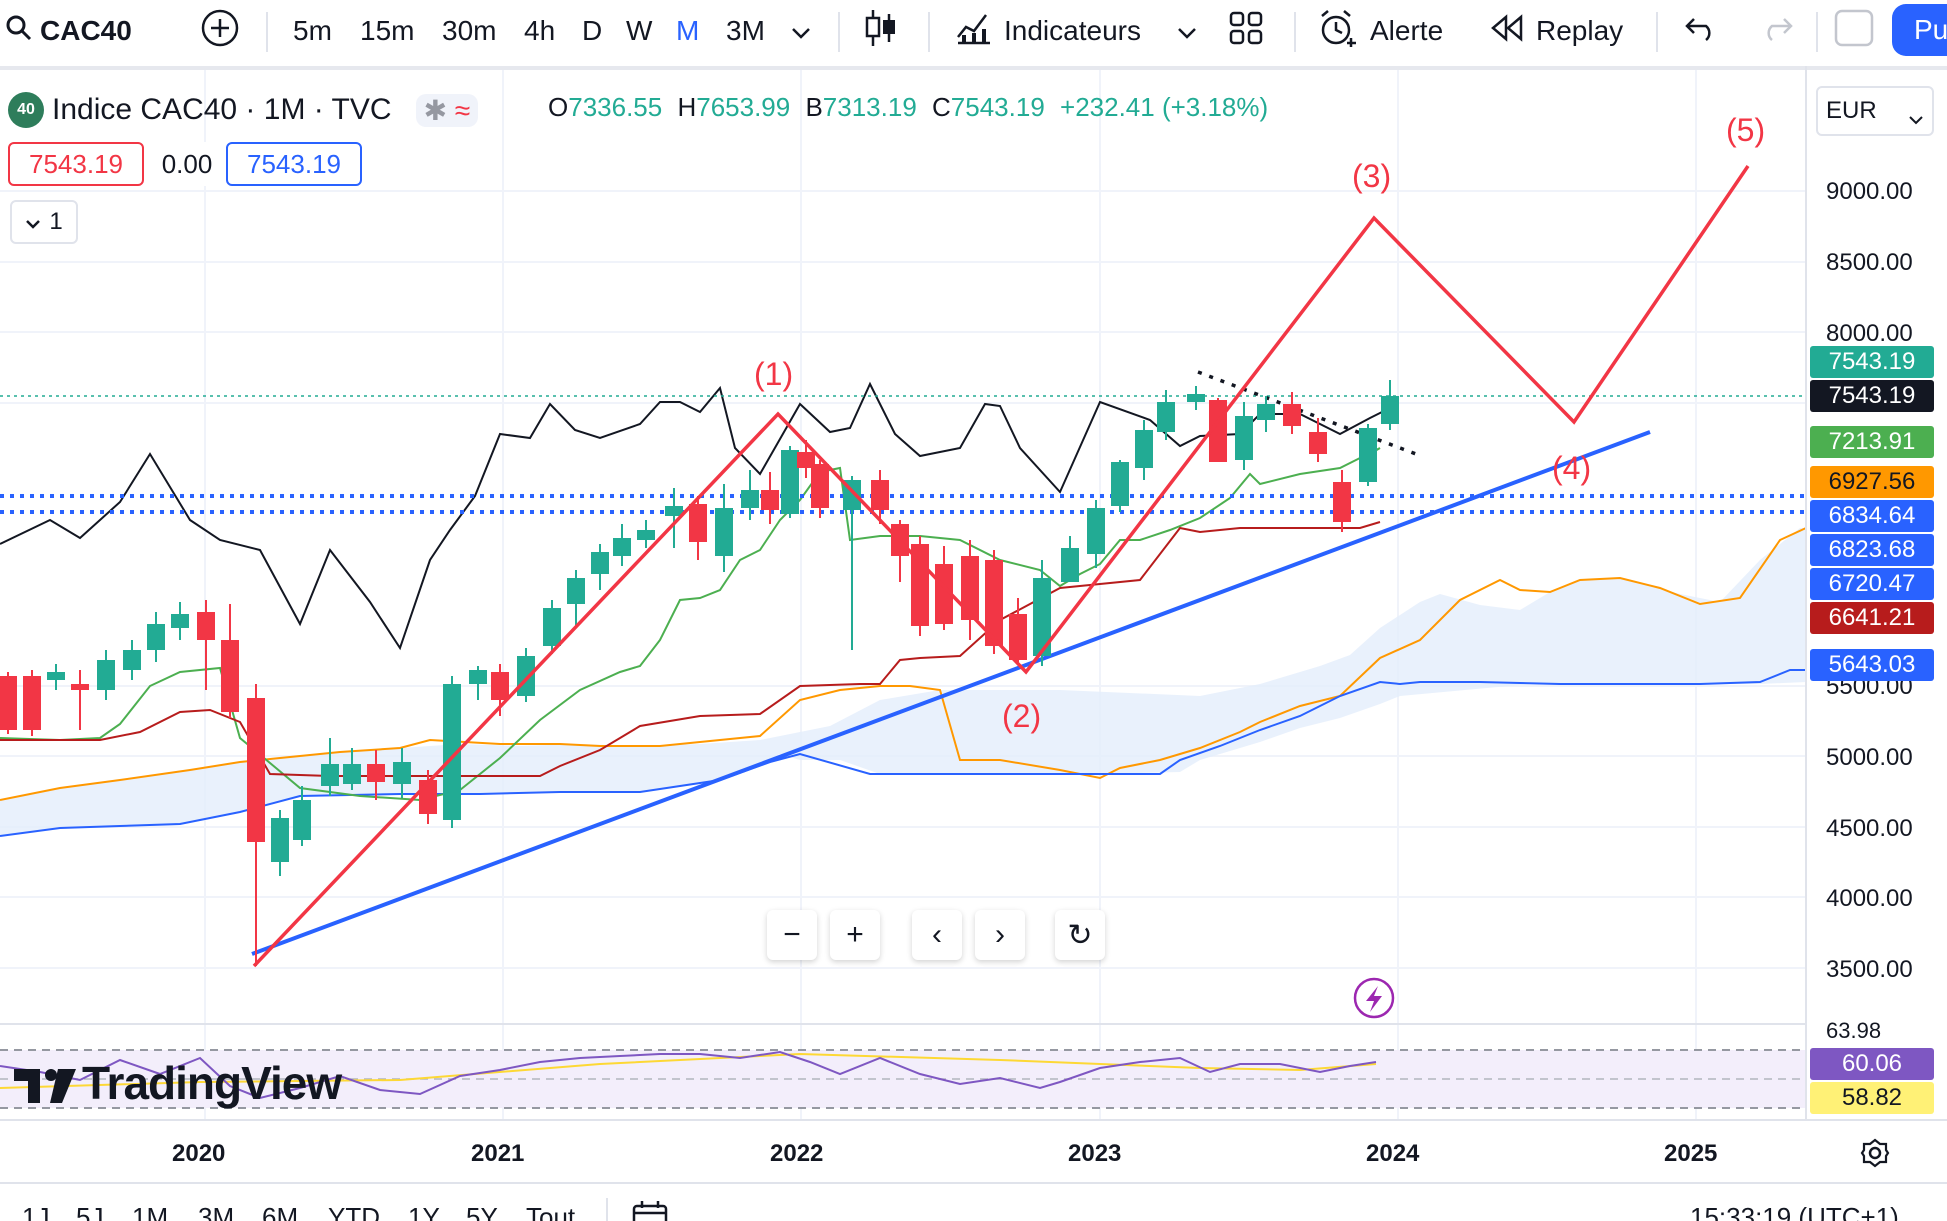 The width and height of the screenshot is (1947, 1221). I want to click on time-axis-label: 2023, so click(1095, 1153).